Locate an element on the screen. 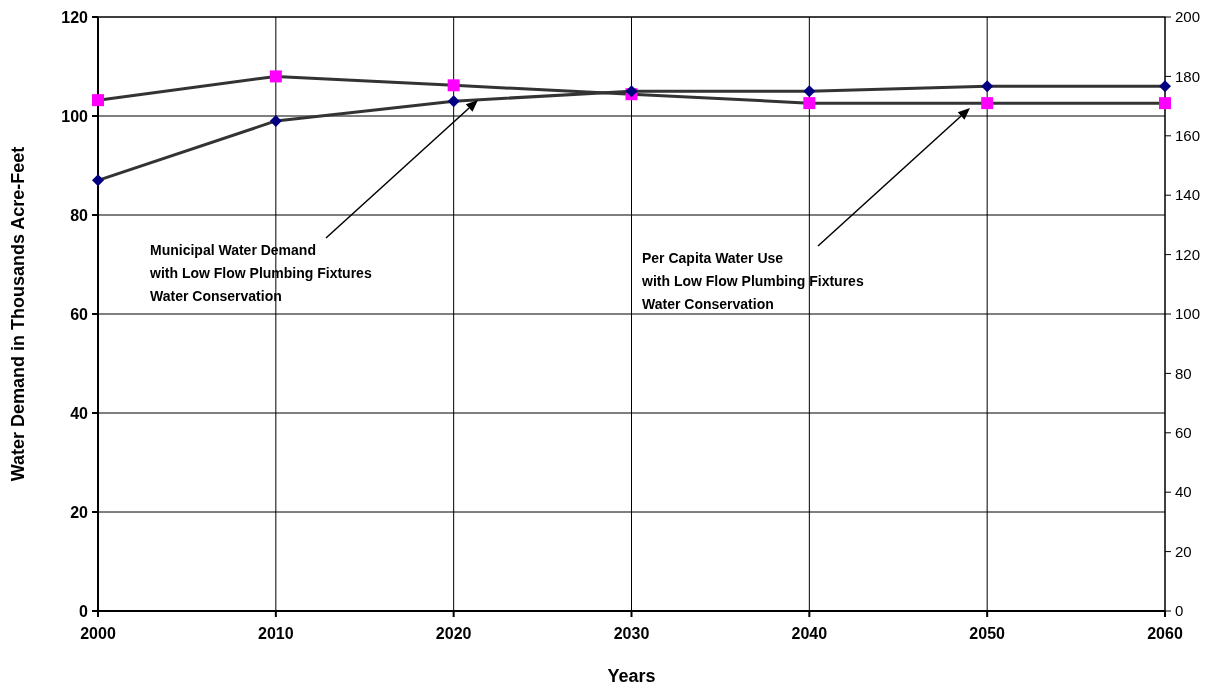  y2-tick-label: 160 is located at coordinates (1188, 136).